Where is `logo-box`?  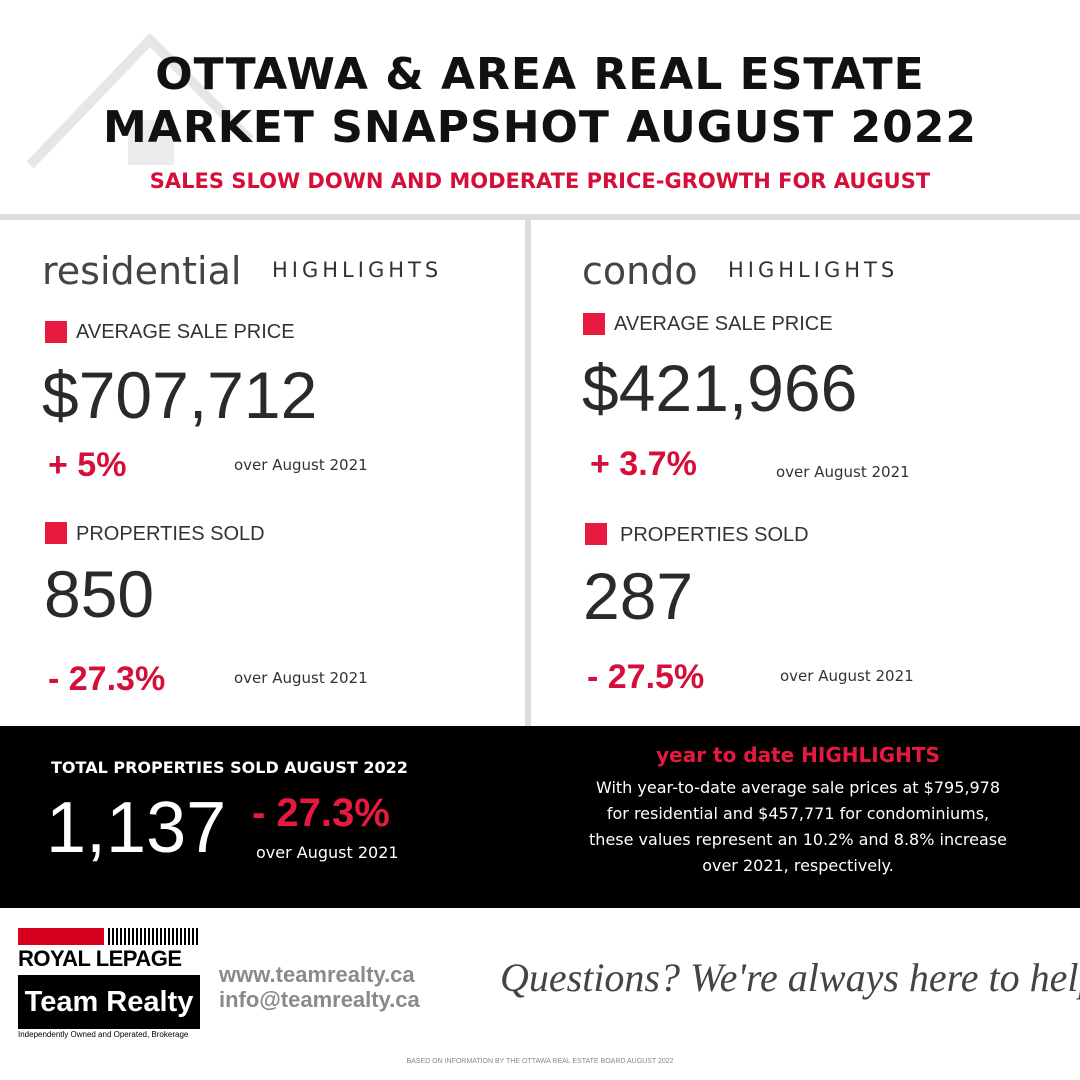 logo-box is located at coordinates (109, 1002).